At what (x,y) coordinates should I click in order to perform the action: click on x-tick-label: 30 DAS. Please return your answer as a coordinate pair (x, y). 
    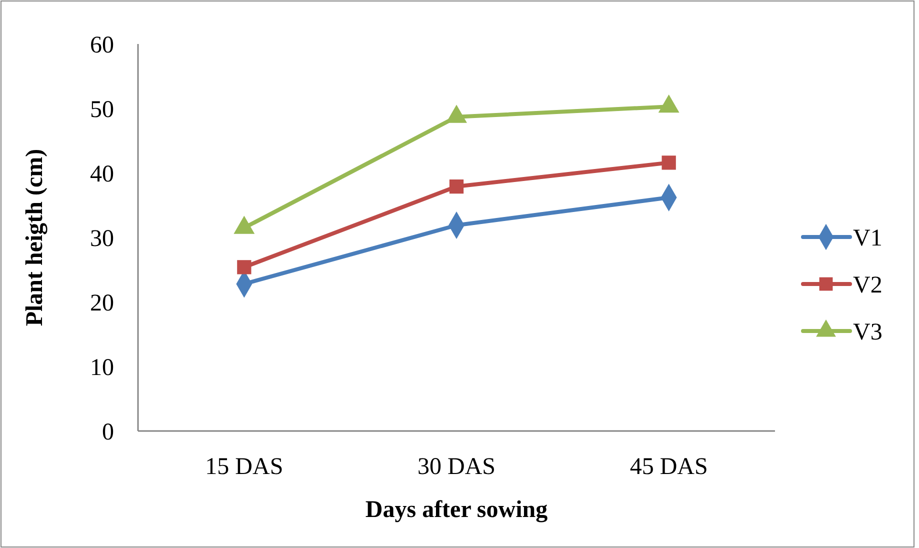
    Looking at the image, I should click on (456, 467).